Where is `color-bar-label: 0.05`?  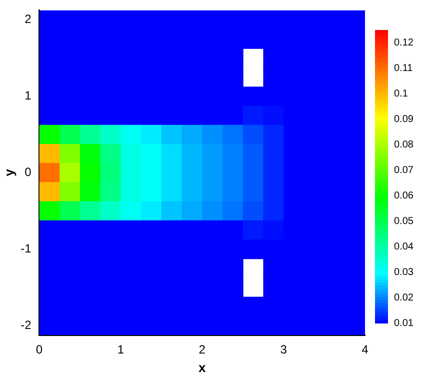
color-bar-label: 0.05 is located at coordinates (404, 221).